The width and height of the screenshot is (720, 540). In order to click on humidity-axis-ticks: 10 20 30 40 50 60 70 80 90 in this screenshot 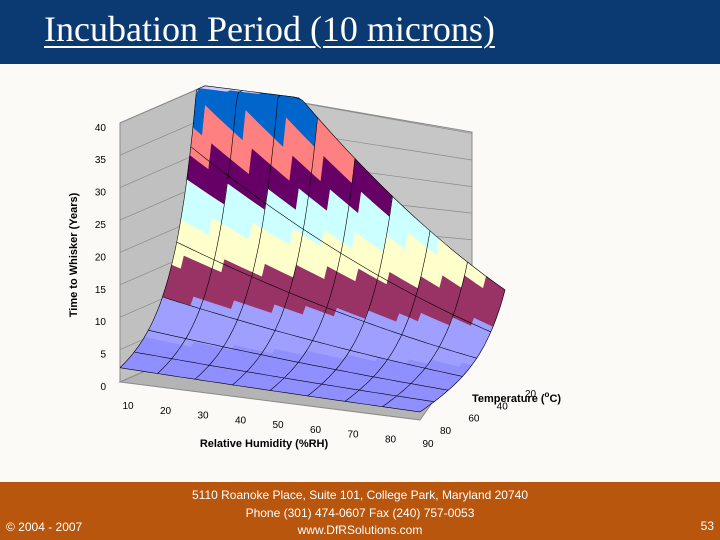, I will do `click(278, 425)`.